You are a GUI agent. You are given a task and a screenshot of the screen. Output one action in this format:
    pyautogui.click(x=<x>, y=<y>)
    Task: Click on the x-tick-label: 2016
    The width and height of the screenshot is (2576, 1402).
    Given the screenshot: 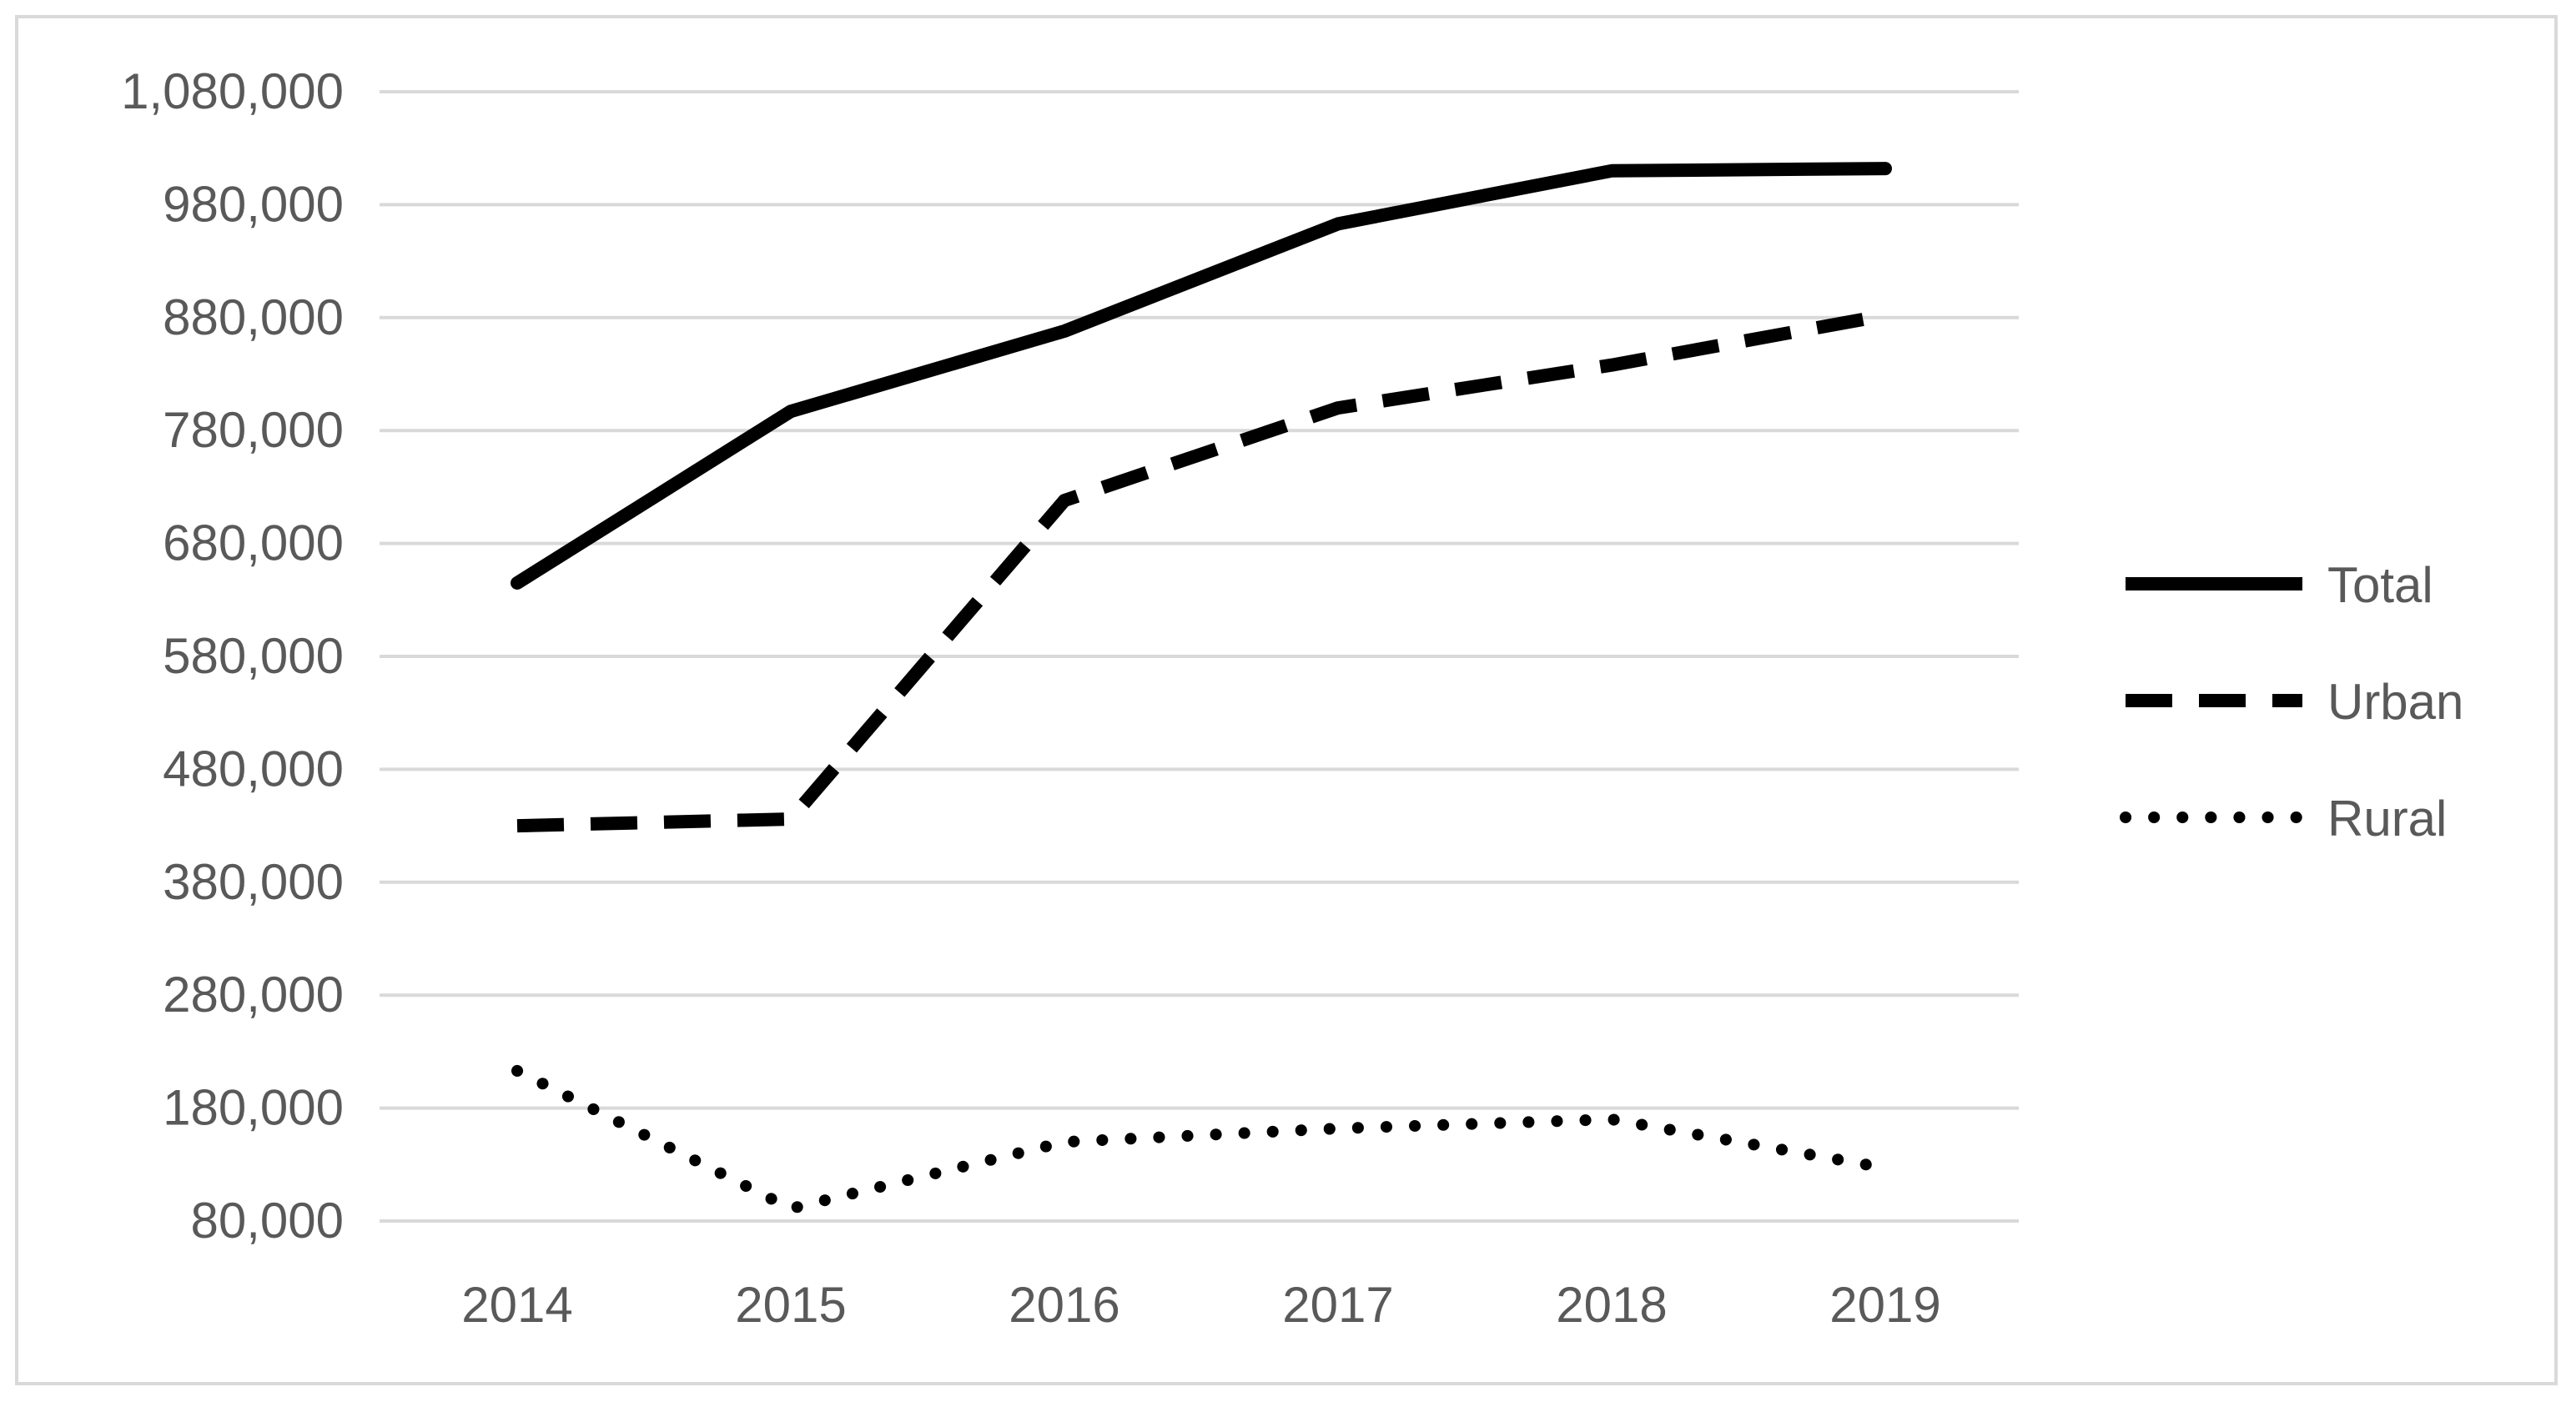 What is the action you would take?
    pyautogui.click(x=1064, y=1305)
    